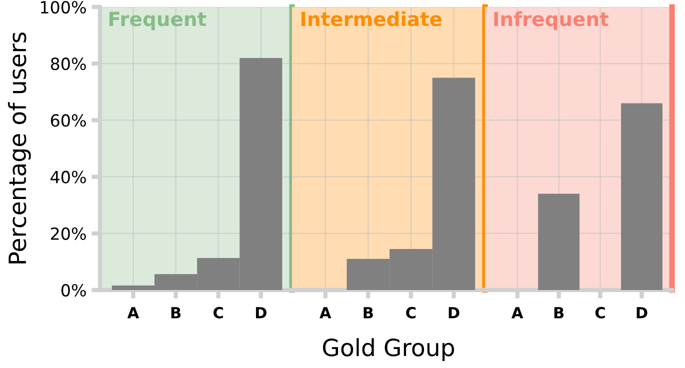 This screenshot has height=368, width=685. I want to click on y-tick-label: 100%, so click(63, 7).